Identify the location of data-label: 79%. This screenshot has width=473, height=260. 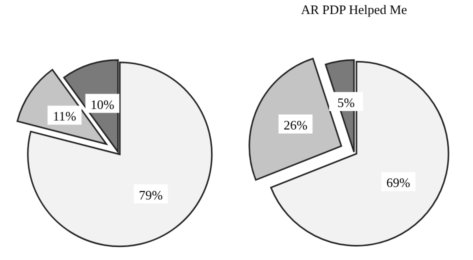
(150, 194).